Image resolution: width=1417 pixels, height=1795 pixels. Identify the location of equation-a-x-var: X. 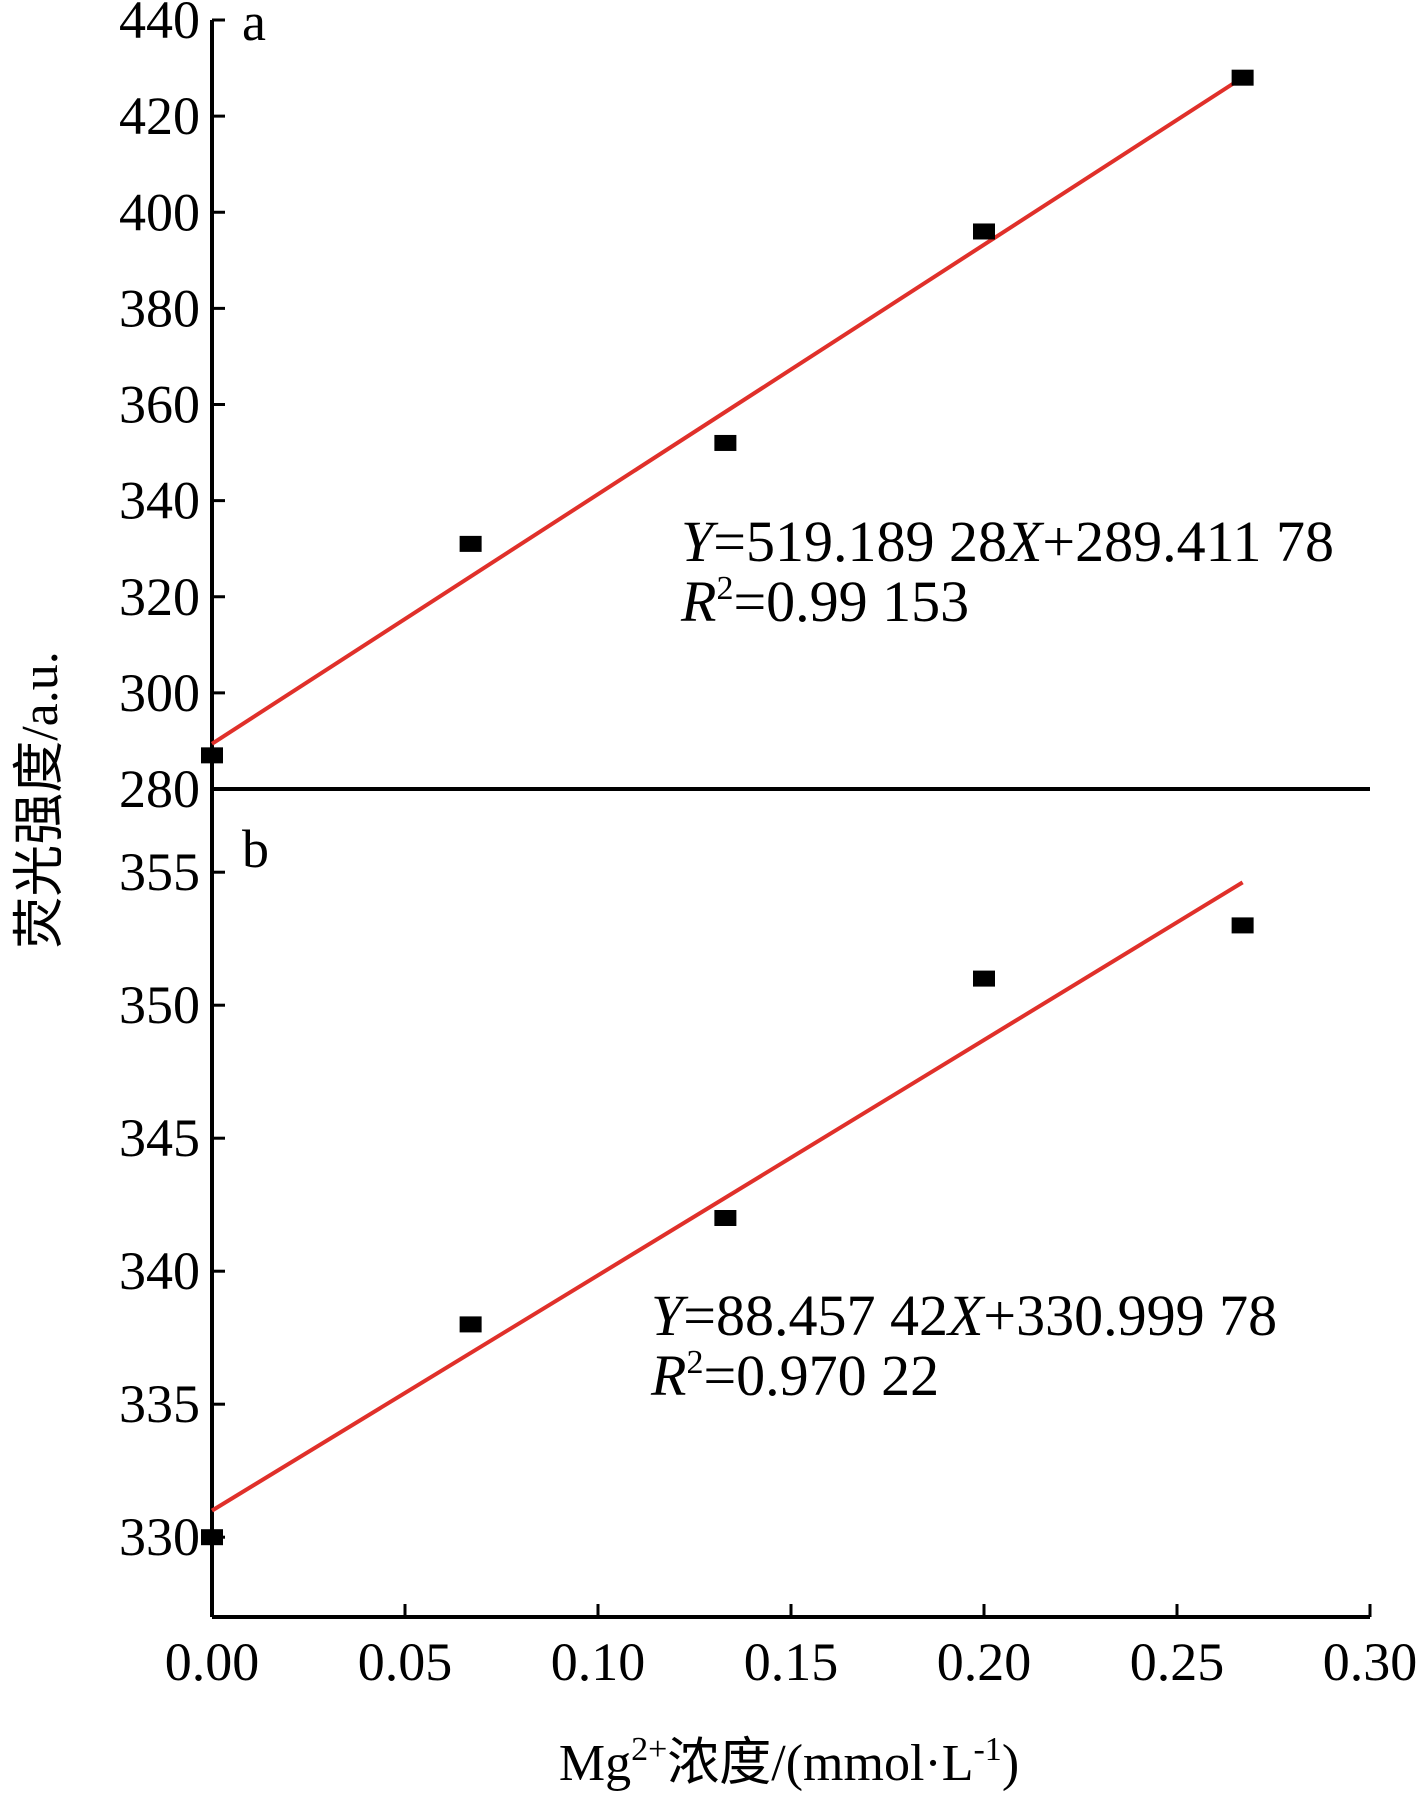
(1025, 541).